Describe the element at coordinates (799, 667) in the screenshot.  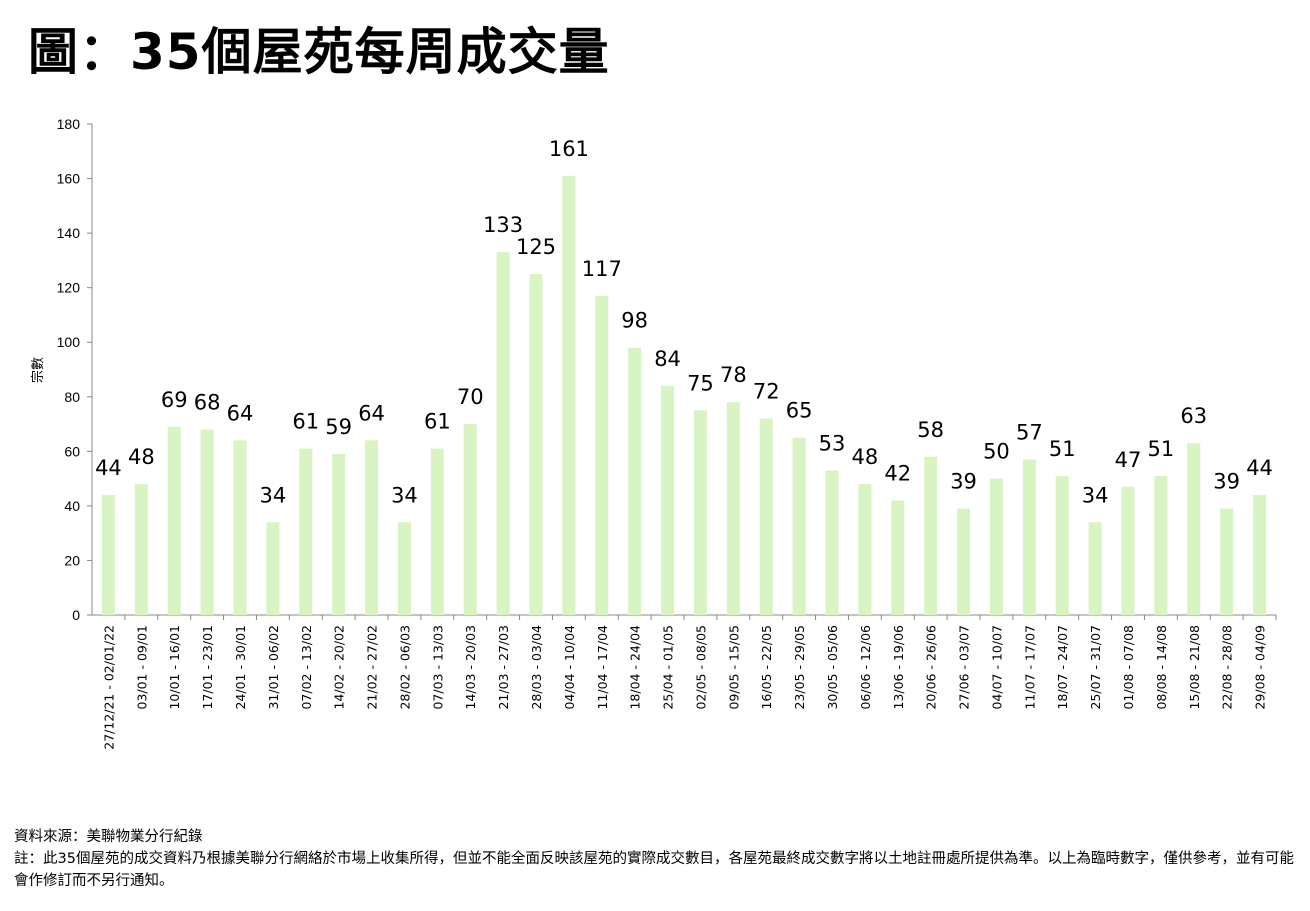
I see `x-tick-label: 23/05 - 29/05` at that location.